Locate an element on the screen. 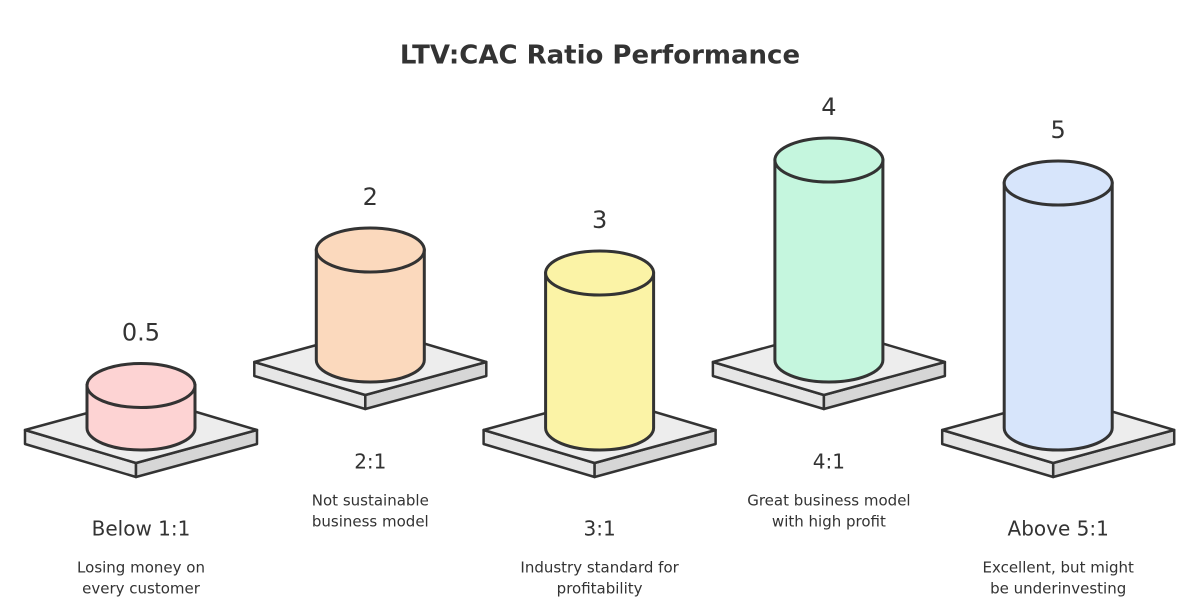  category-label: 4:1 is located at coordinates (829, 462).